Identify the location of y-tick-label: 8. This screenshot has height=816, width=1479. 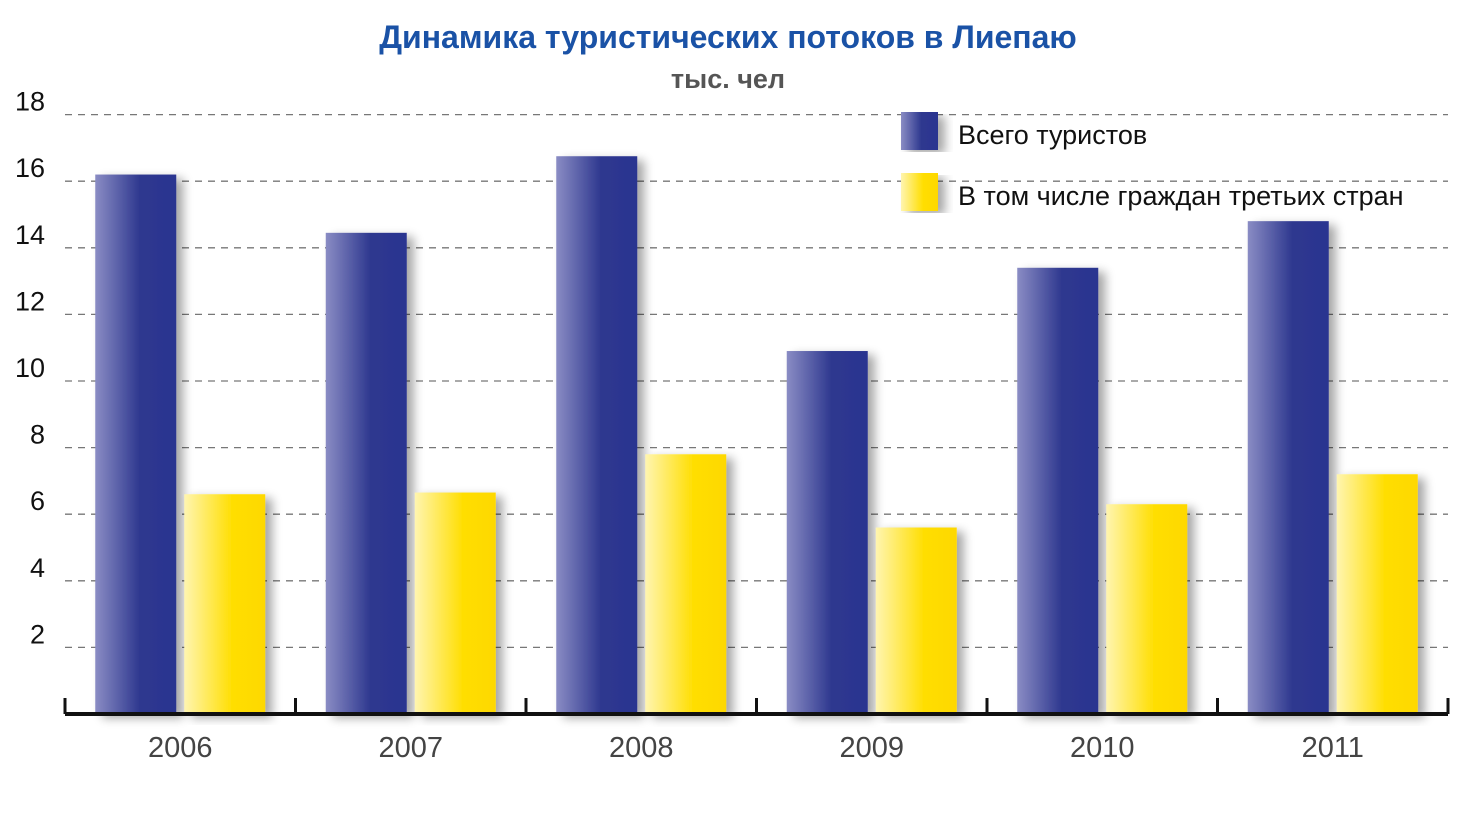
(37, 435).